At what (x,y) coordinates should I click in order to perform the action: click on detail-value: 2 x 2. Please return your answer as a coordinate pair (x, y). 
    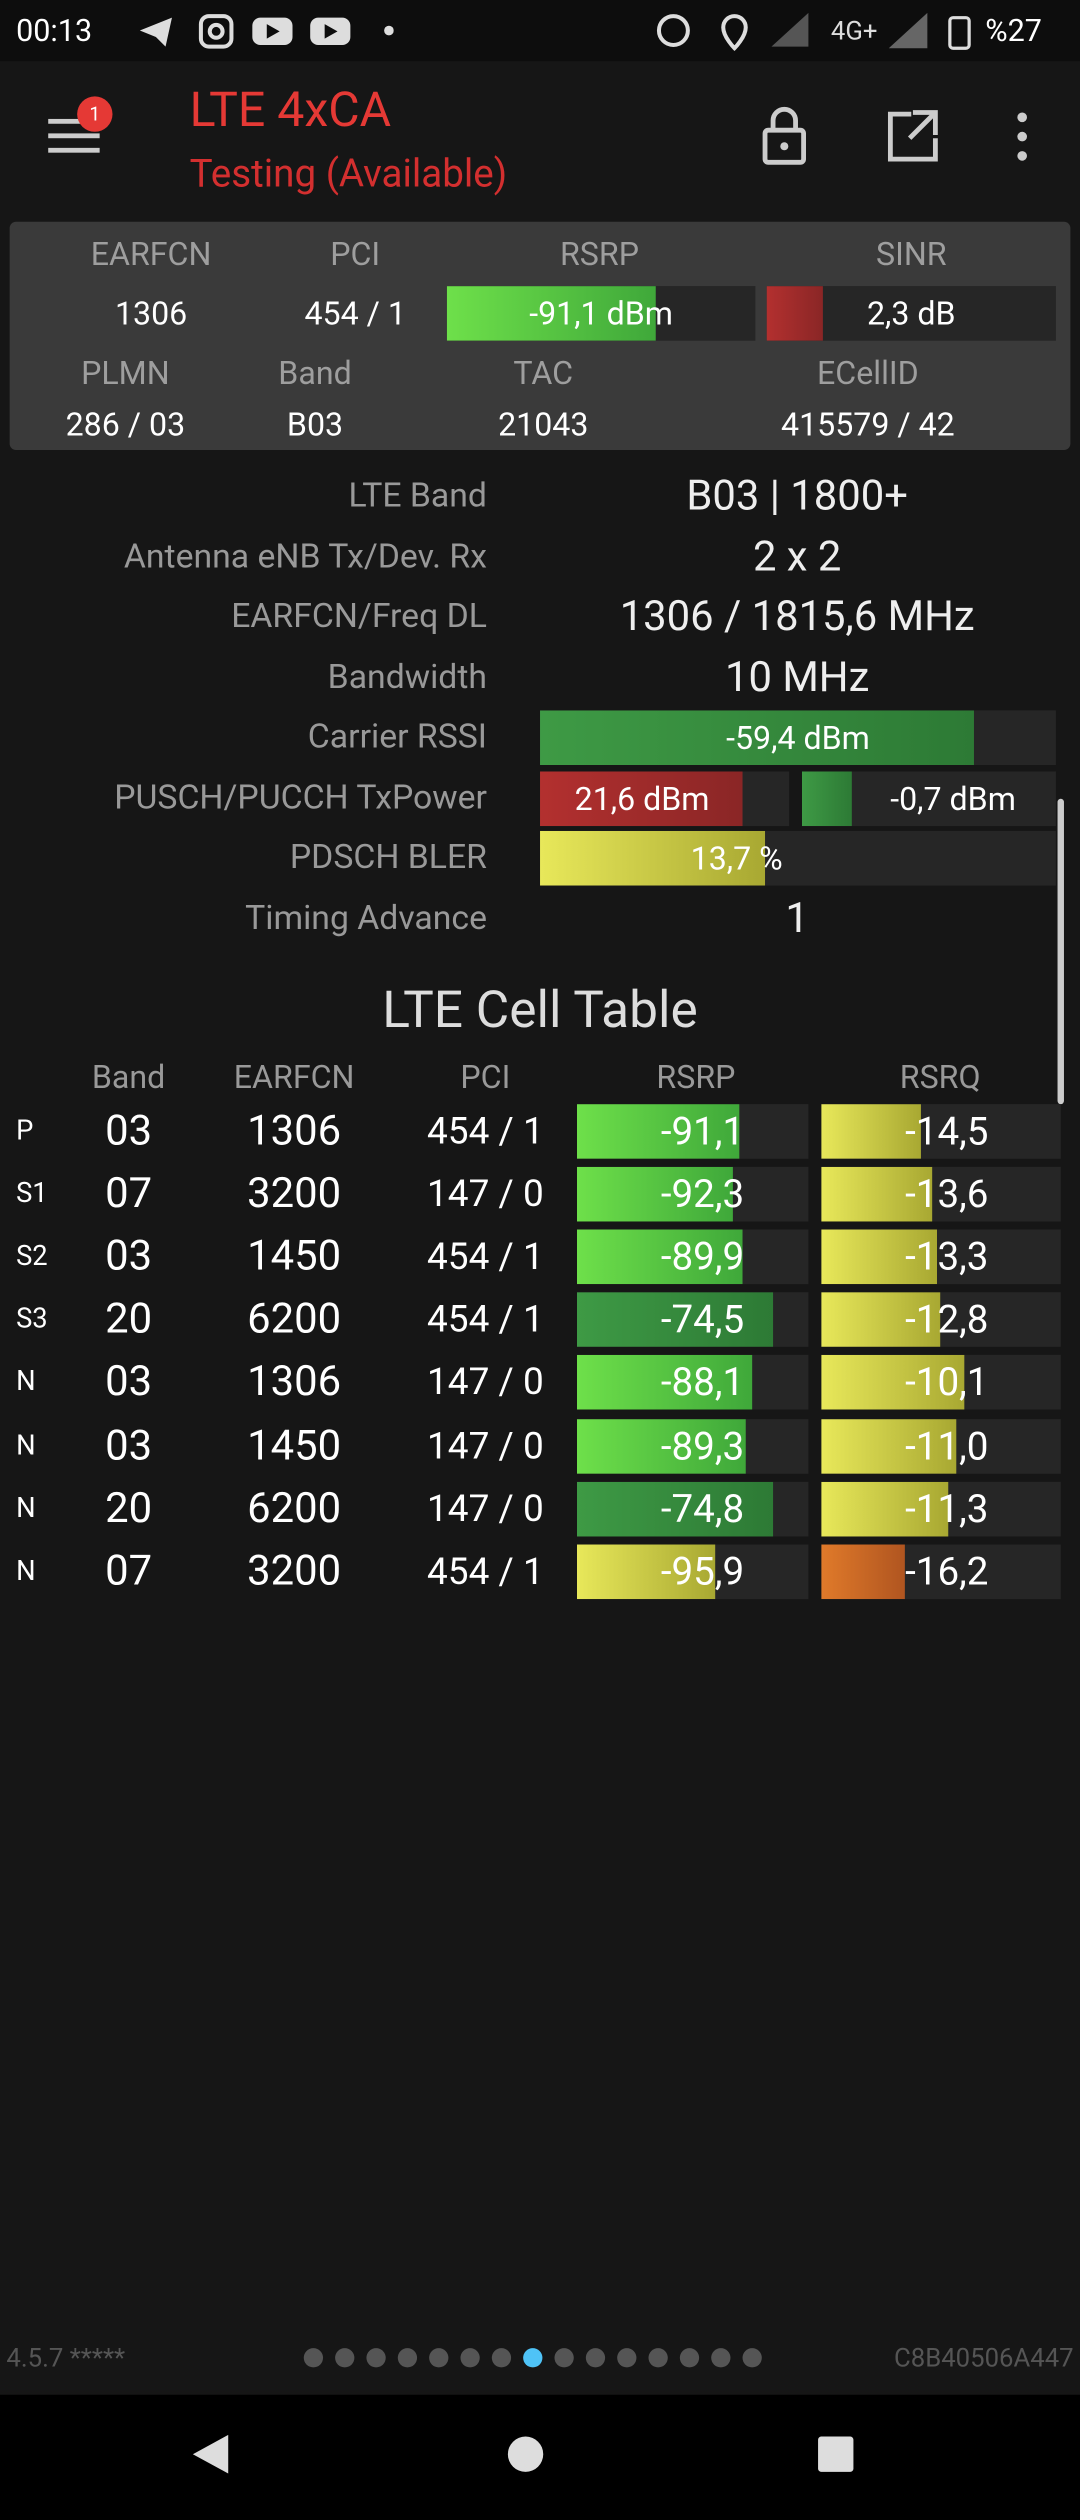
    Looking at the image, I should click on (797, 557).